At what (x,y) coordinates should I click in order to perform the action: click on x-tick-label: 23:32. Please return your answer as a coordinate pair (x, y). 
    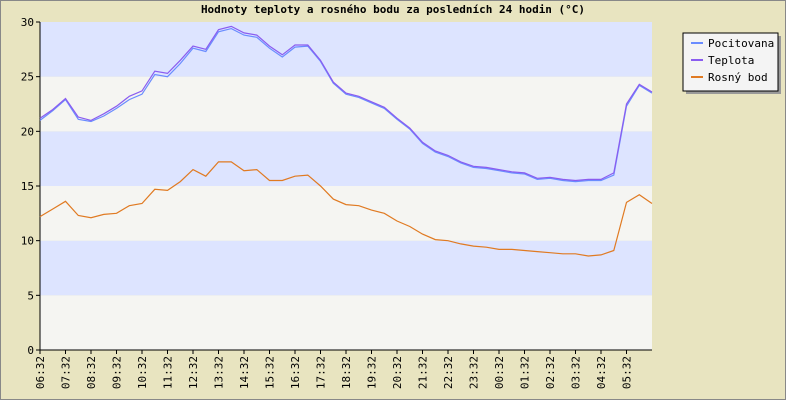
    Looking at the image, I should click on (474, 372).